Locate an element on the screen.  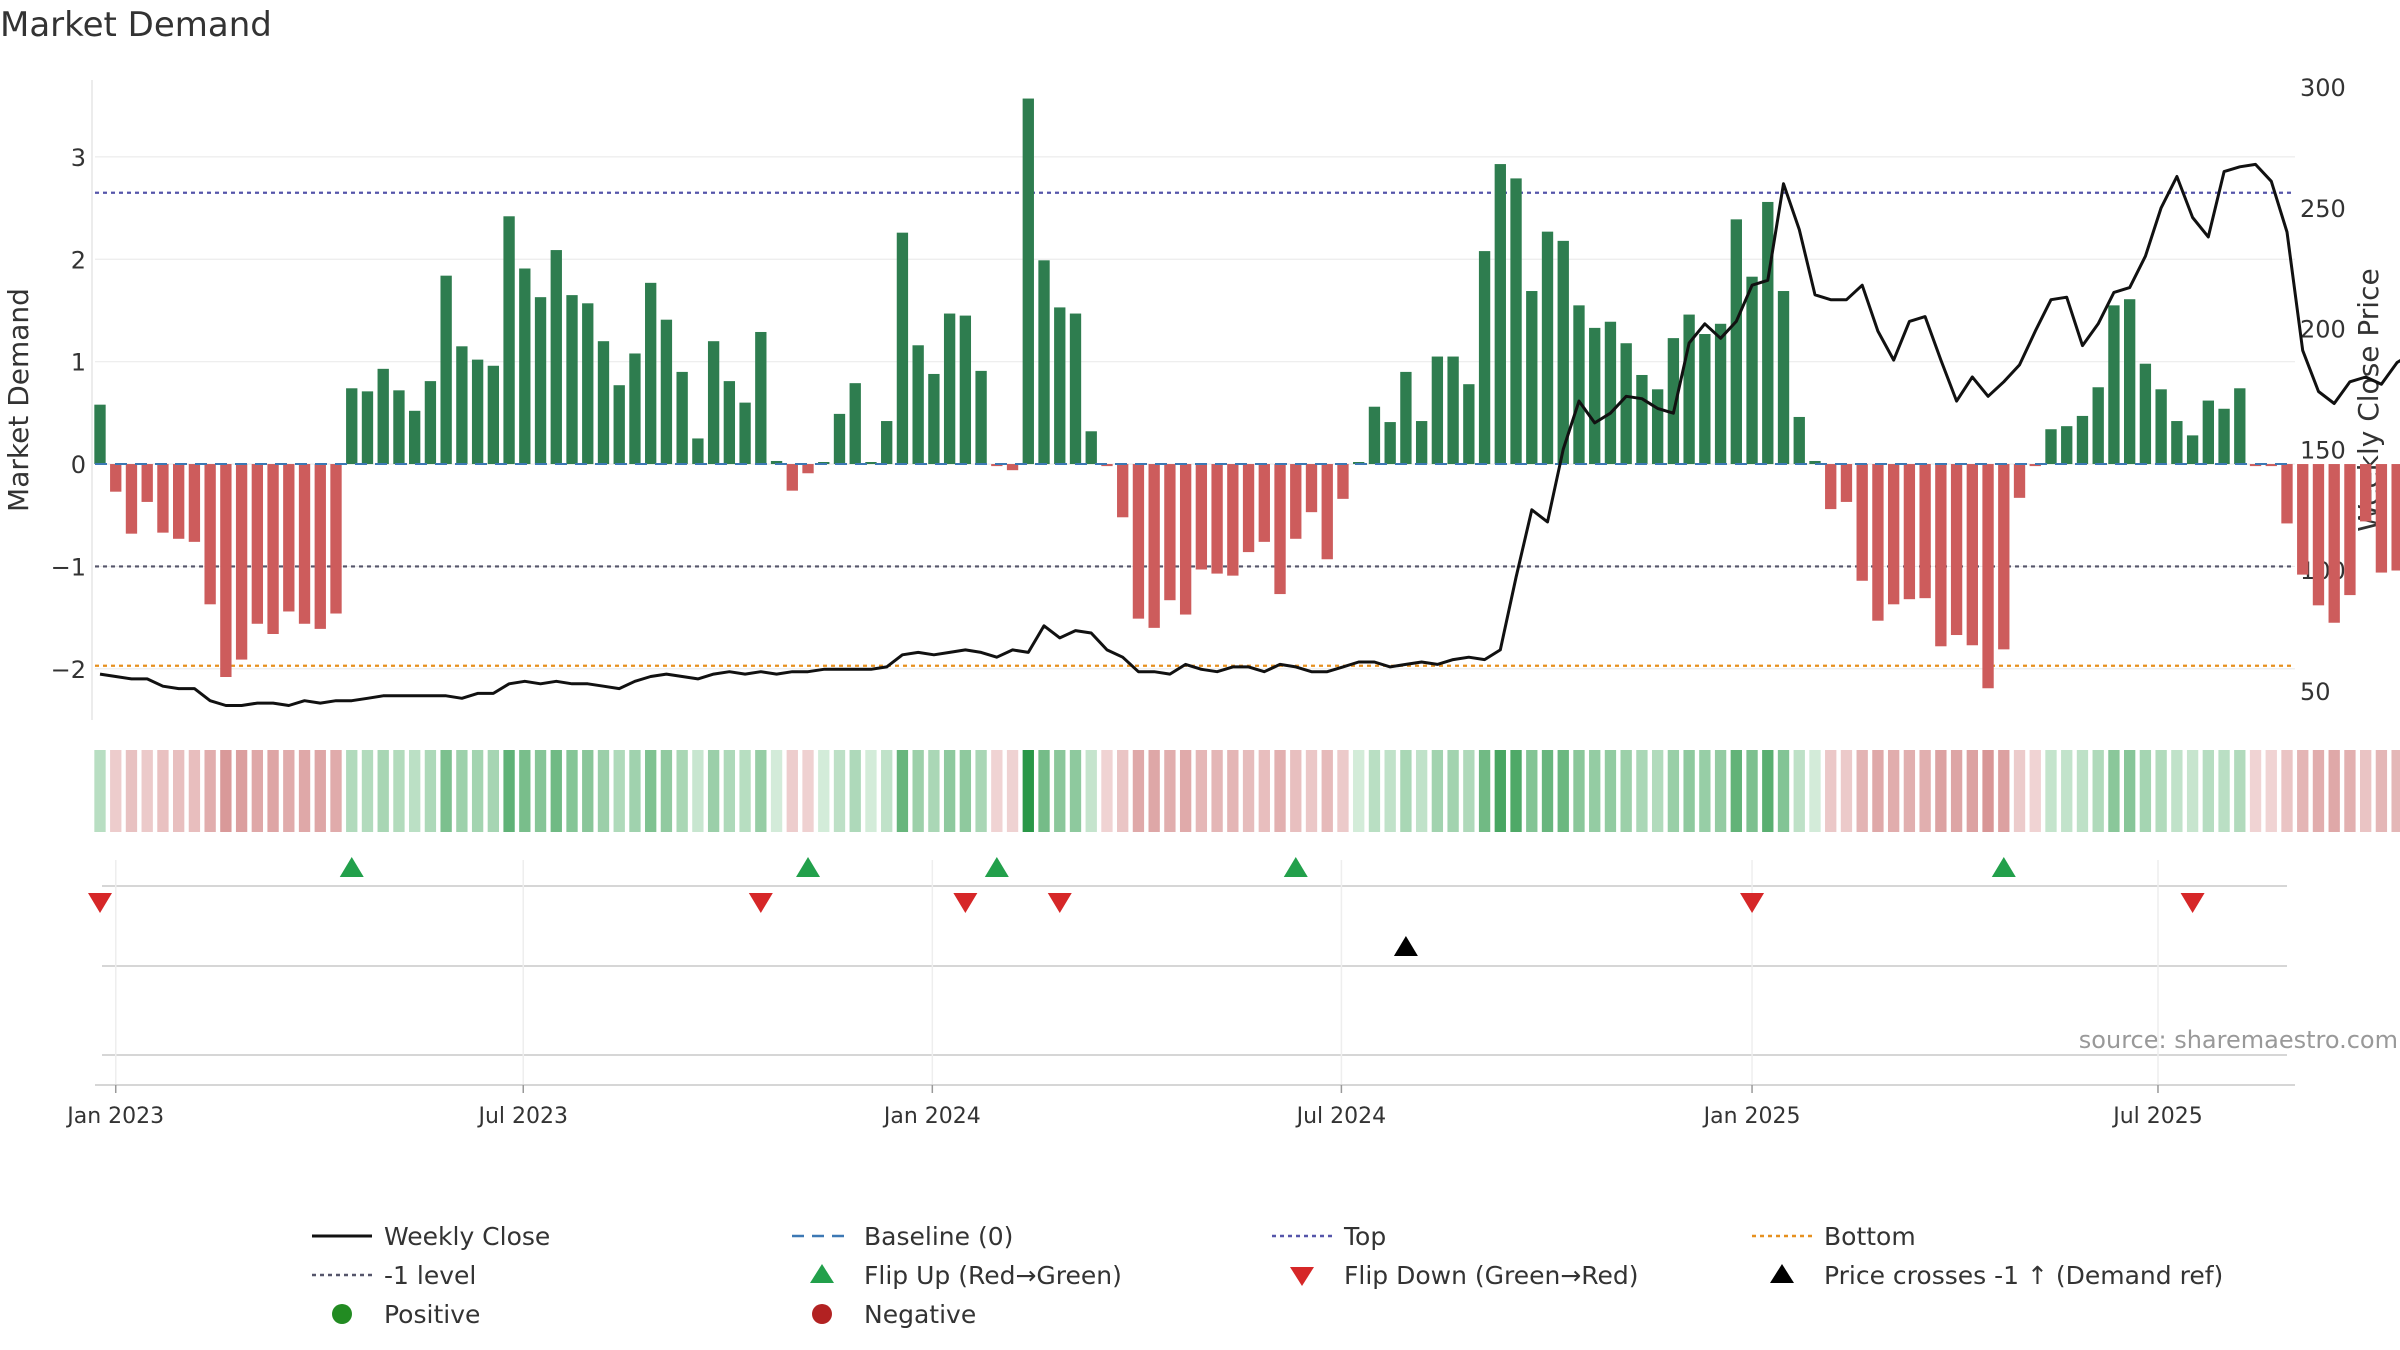
x-tick-label: Jul 2025 is located at coordinates (2157, 1116).